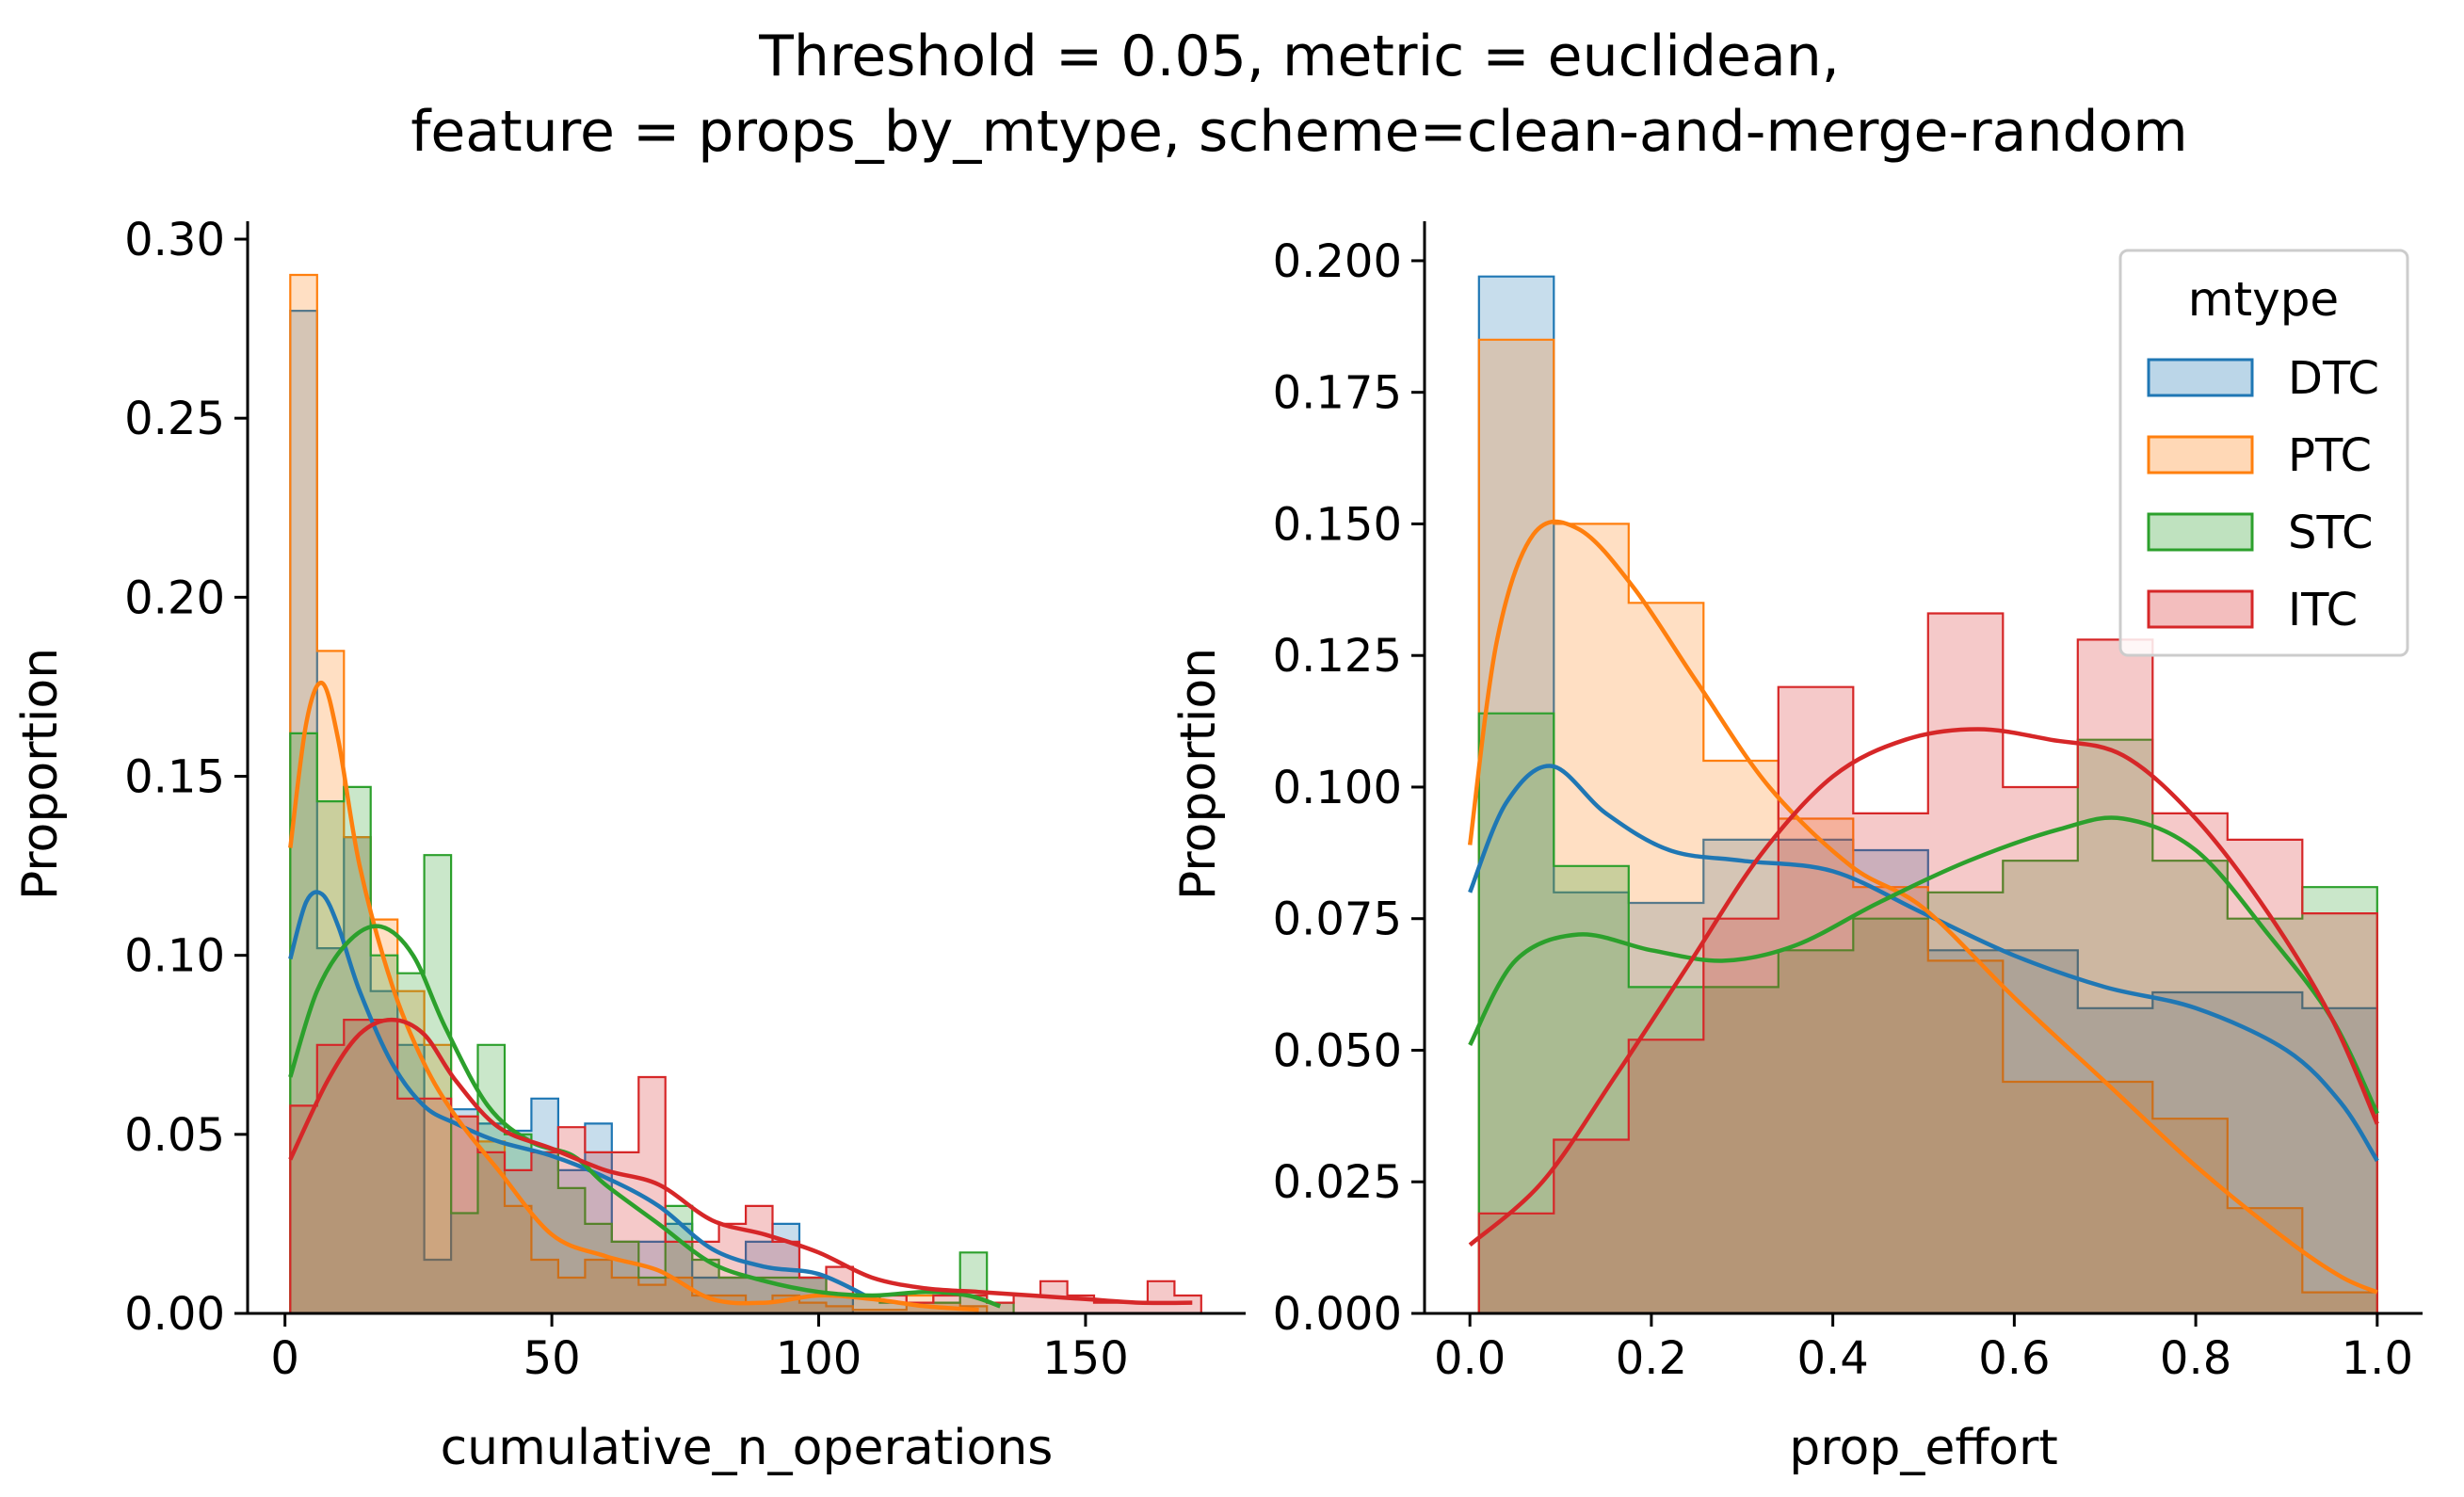  I want to click on x-tick-label: 1.0, so click(2377, 1358).